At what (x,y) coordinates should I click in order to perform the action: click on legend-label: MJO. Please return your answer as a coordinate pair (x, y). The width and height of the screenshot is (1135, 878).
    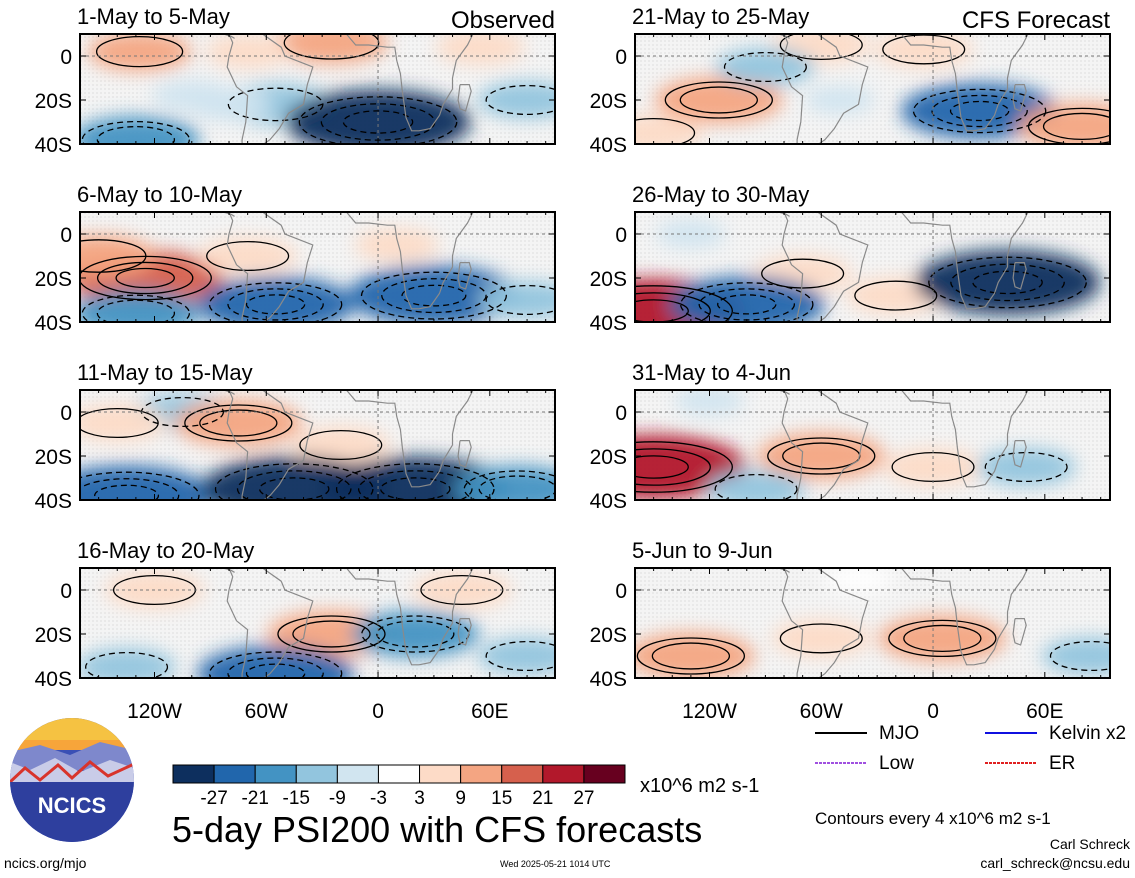
    Looking at the image, I should click on (899, 733).